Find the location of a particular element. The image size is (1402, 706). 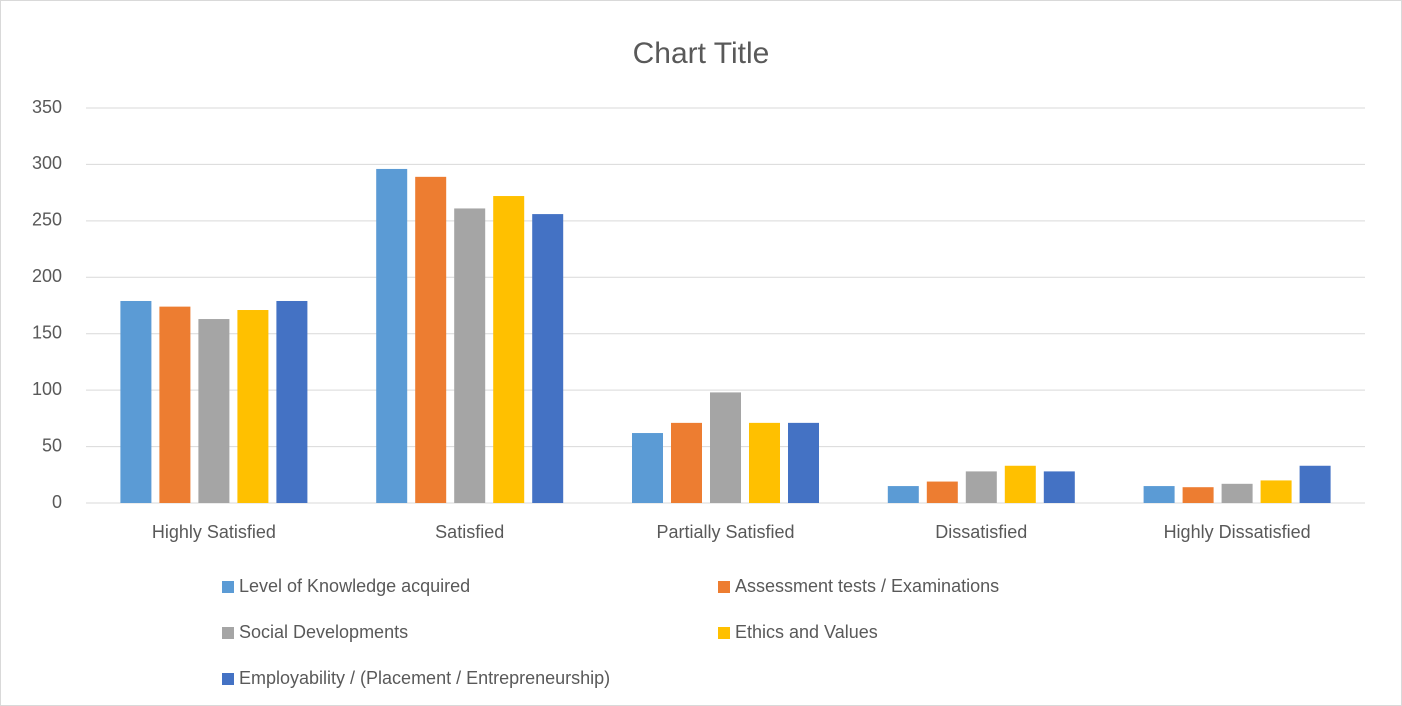

chart-title: Chart Title is located at coordinates (701, 53).